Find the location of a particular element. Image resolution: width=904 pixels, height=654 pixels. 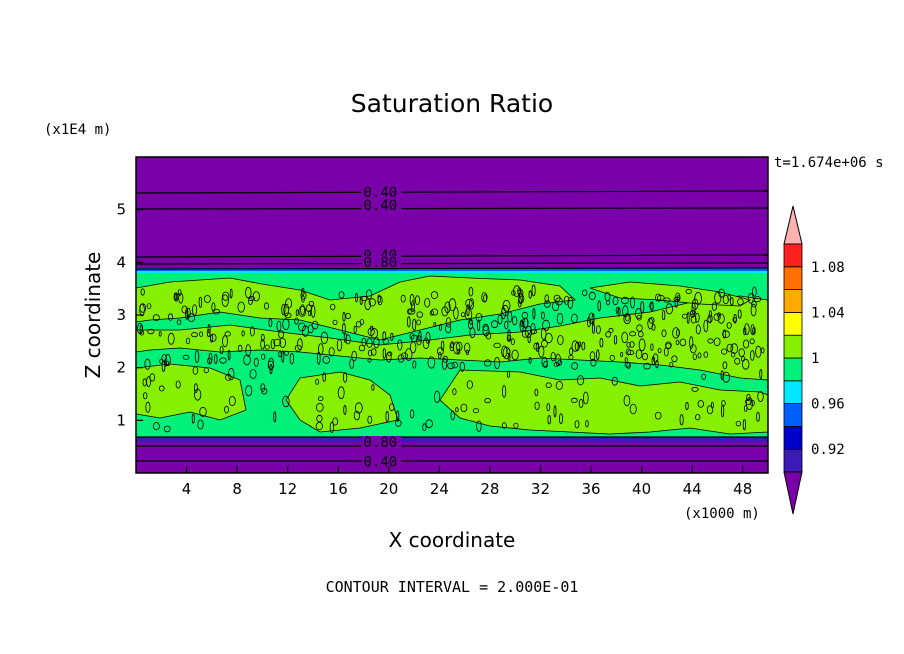

top-blue-band is located at coordinates (452, 269).